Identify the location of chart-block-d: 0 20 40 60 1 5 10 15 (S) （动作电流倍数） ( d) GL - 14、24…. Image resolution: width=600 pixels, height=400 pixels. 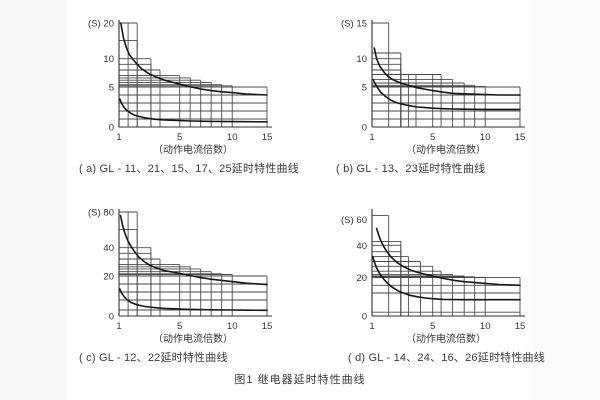
(433, 284).